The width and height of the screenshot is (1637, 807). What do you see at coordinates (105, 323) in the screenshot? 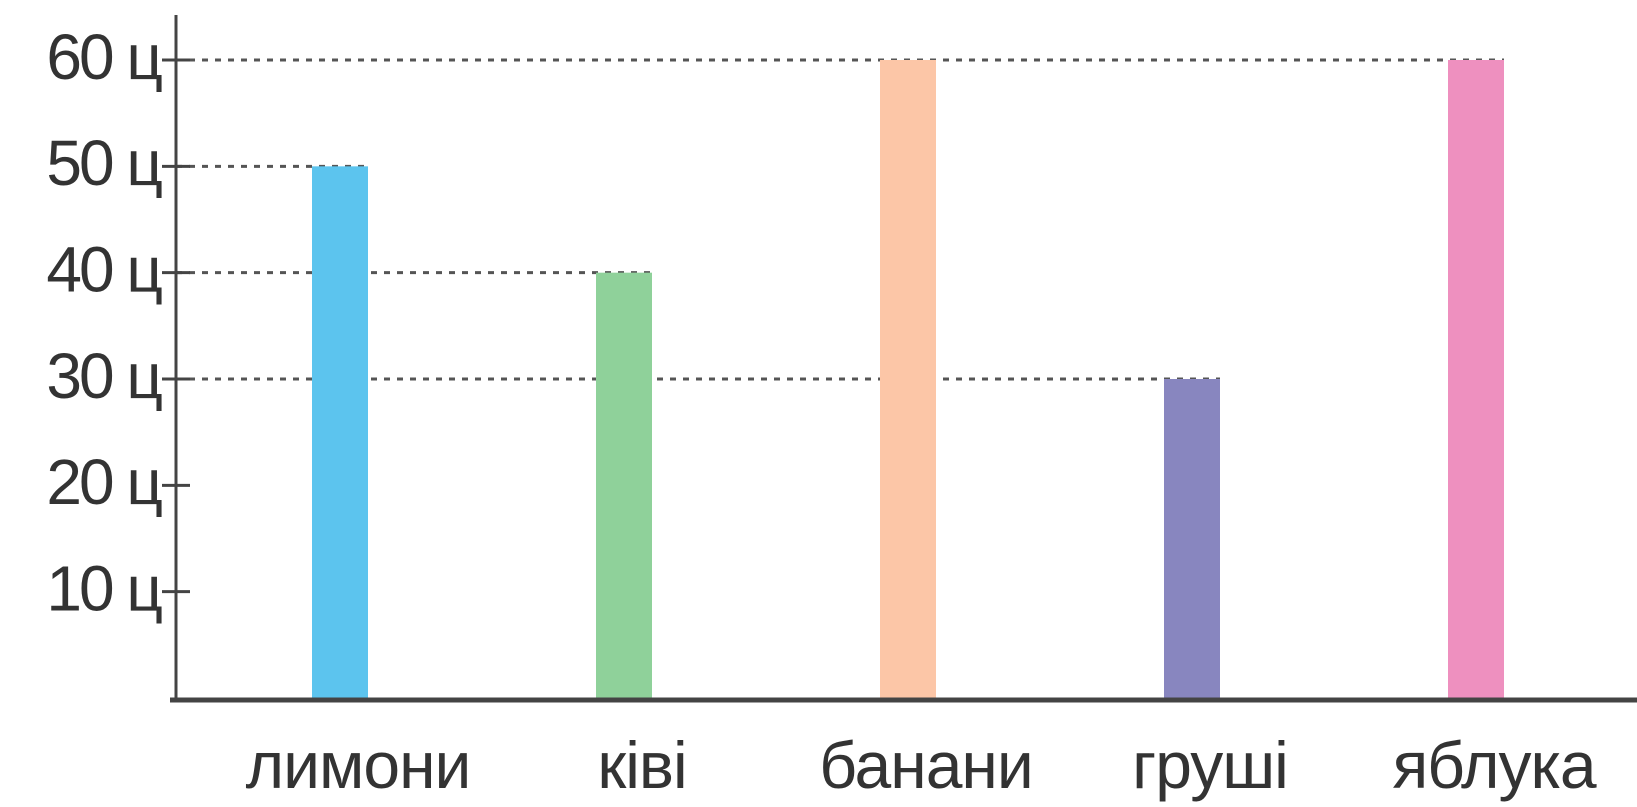
I see `y-tick-labels: 10 ц 20 ц 30 ц 40 ц 50 ц 60 ц` at bounding box center [105, 323].